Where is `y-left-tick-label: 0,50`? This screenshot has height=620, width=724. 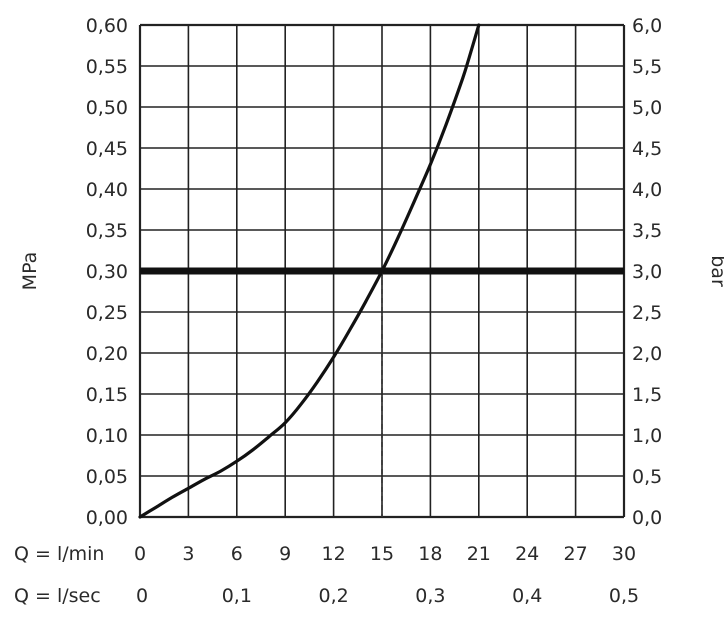
y-left-tick-label: 0,50 is located at coordinates (107, 108).